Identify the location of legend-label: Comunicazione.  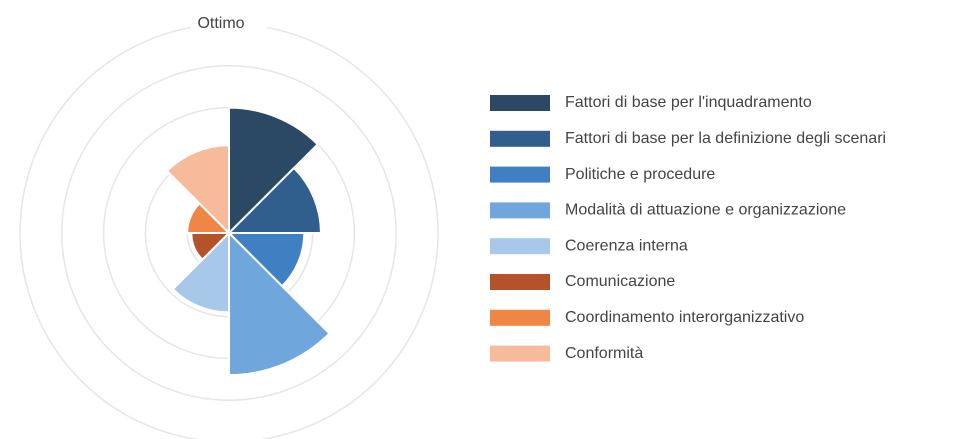
(620, 281).